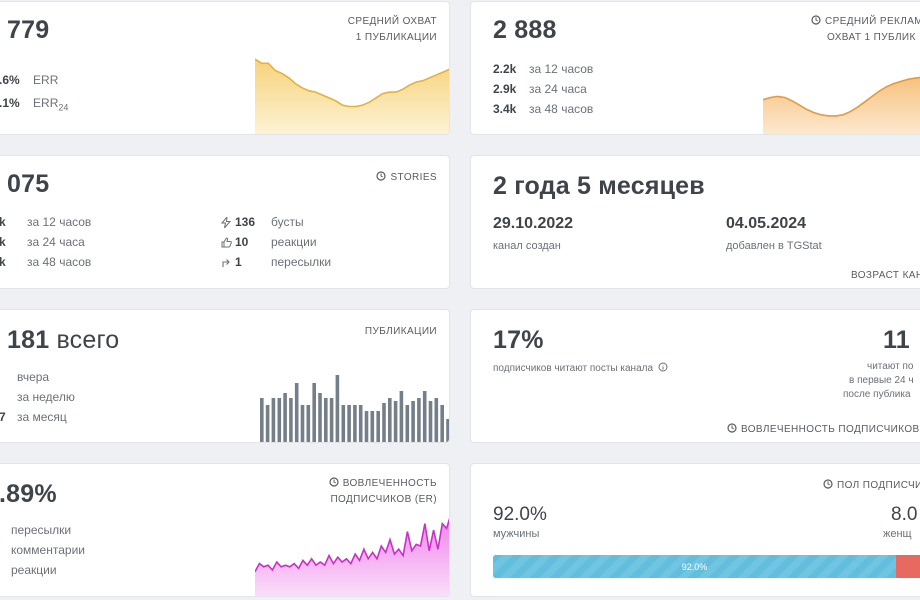 The height and width of the screenshot is (600, 920). Describe the element at coordinates (226, 242) in the screenshot. I see `thumbs-up-icon` at that location.